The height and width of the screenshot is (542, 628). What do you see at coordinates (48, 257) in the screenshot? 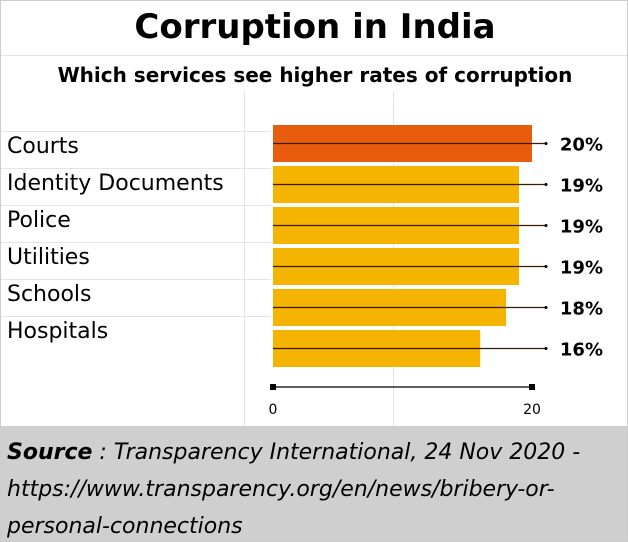
I see `category-label: Utilities` at bounding box center [48, 257].